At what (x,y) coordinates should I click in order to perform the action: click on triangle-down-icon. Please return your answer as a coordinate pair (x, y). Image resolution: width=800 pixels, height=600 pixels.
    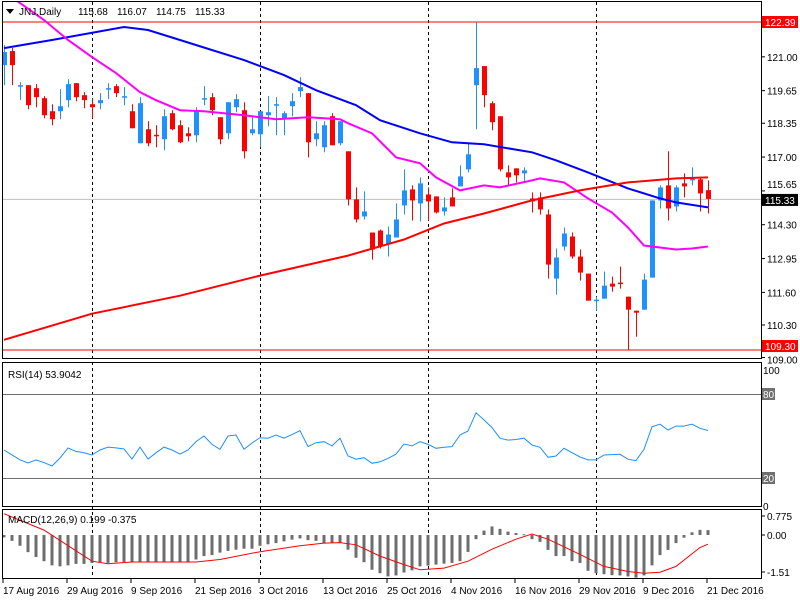
    Looking at the image, I should click on (10, 11).